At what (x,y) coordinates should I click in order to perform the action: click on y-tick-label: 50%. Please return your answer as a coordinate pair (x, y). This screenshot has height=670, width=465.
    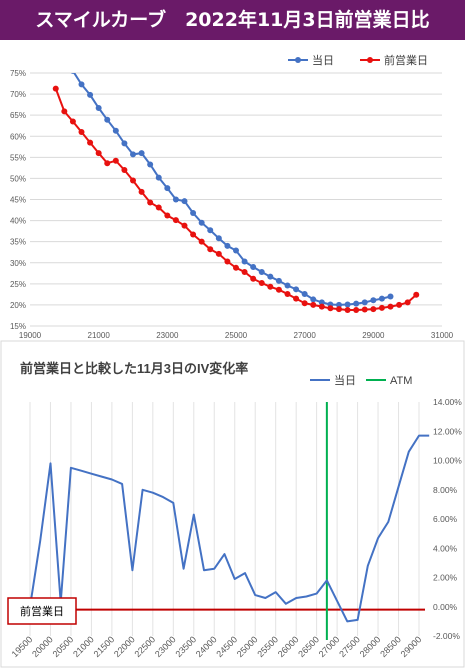
    Looking at the image, I should click on (18, 178).